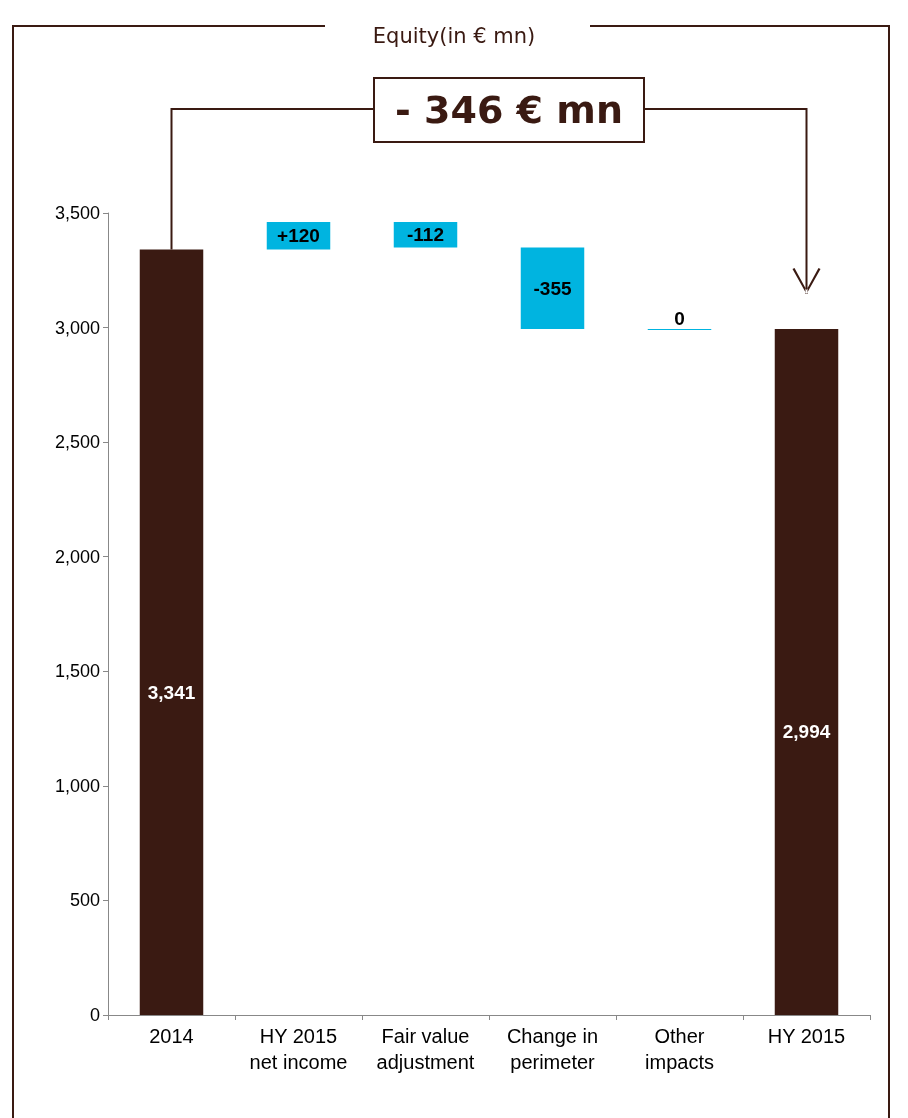  What do you see at coordinates (77, 442) in the screenshot?
I see `y-tick-label: 2,500` at bounding box center [77, 442].